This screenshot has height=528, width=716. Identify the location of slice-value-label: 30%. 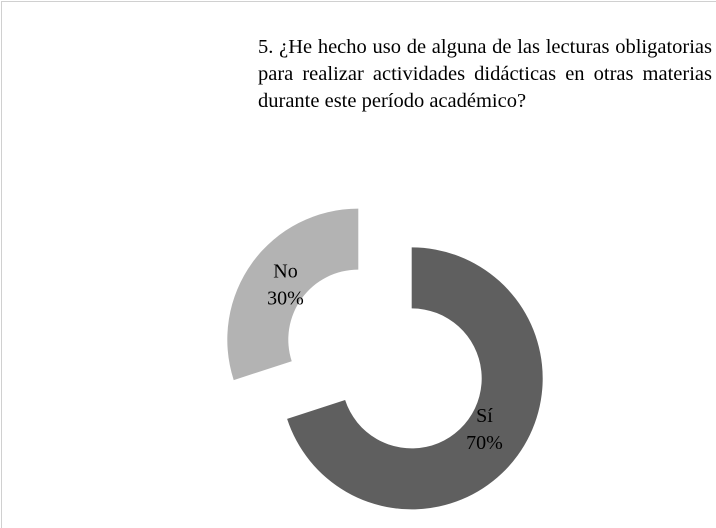
(285, 298).